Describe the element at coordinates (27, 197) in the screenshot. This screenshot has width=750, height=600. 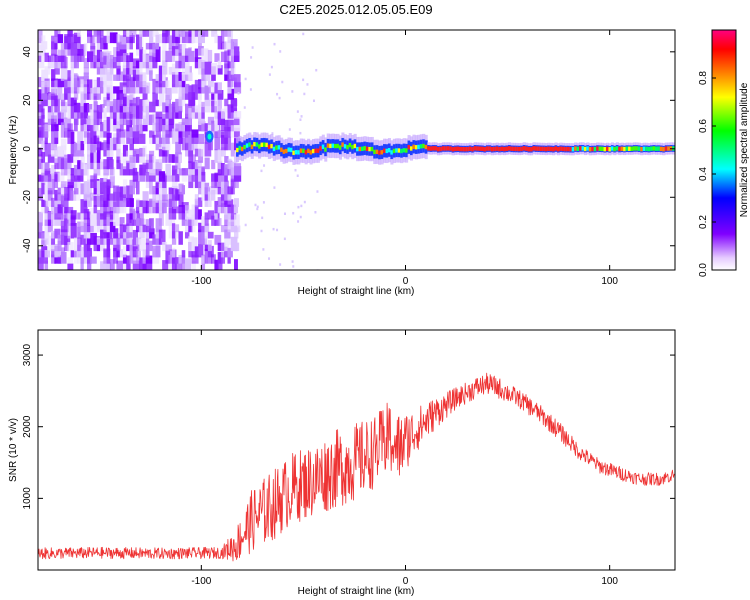
I see `y-tick-label: -20` at that location.